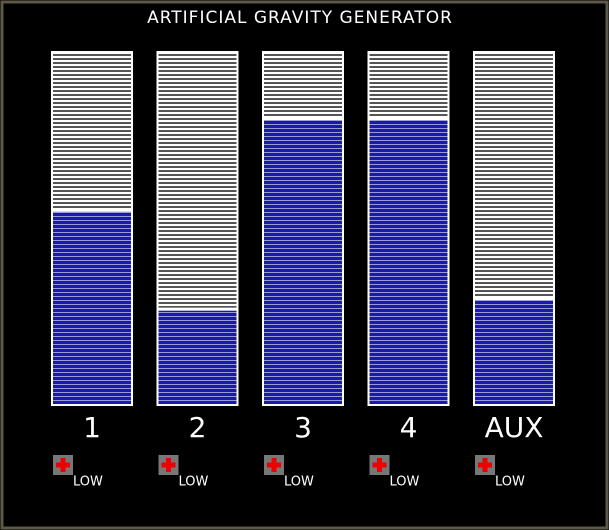 The image size is (609, 530). I want to click on gauge-label: 1, so click(92, 427).